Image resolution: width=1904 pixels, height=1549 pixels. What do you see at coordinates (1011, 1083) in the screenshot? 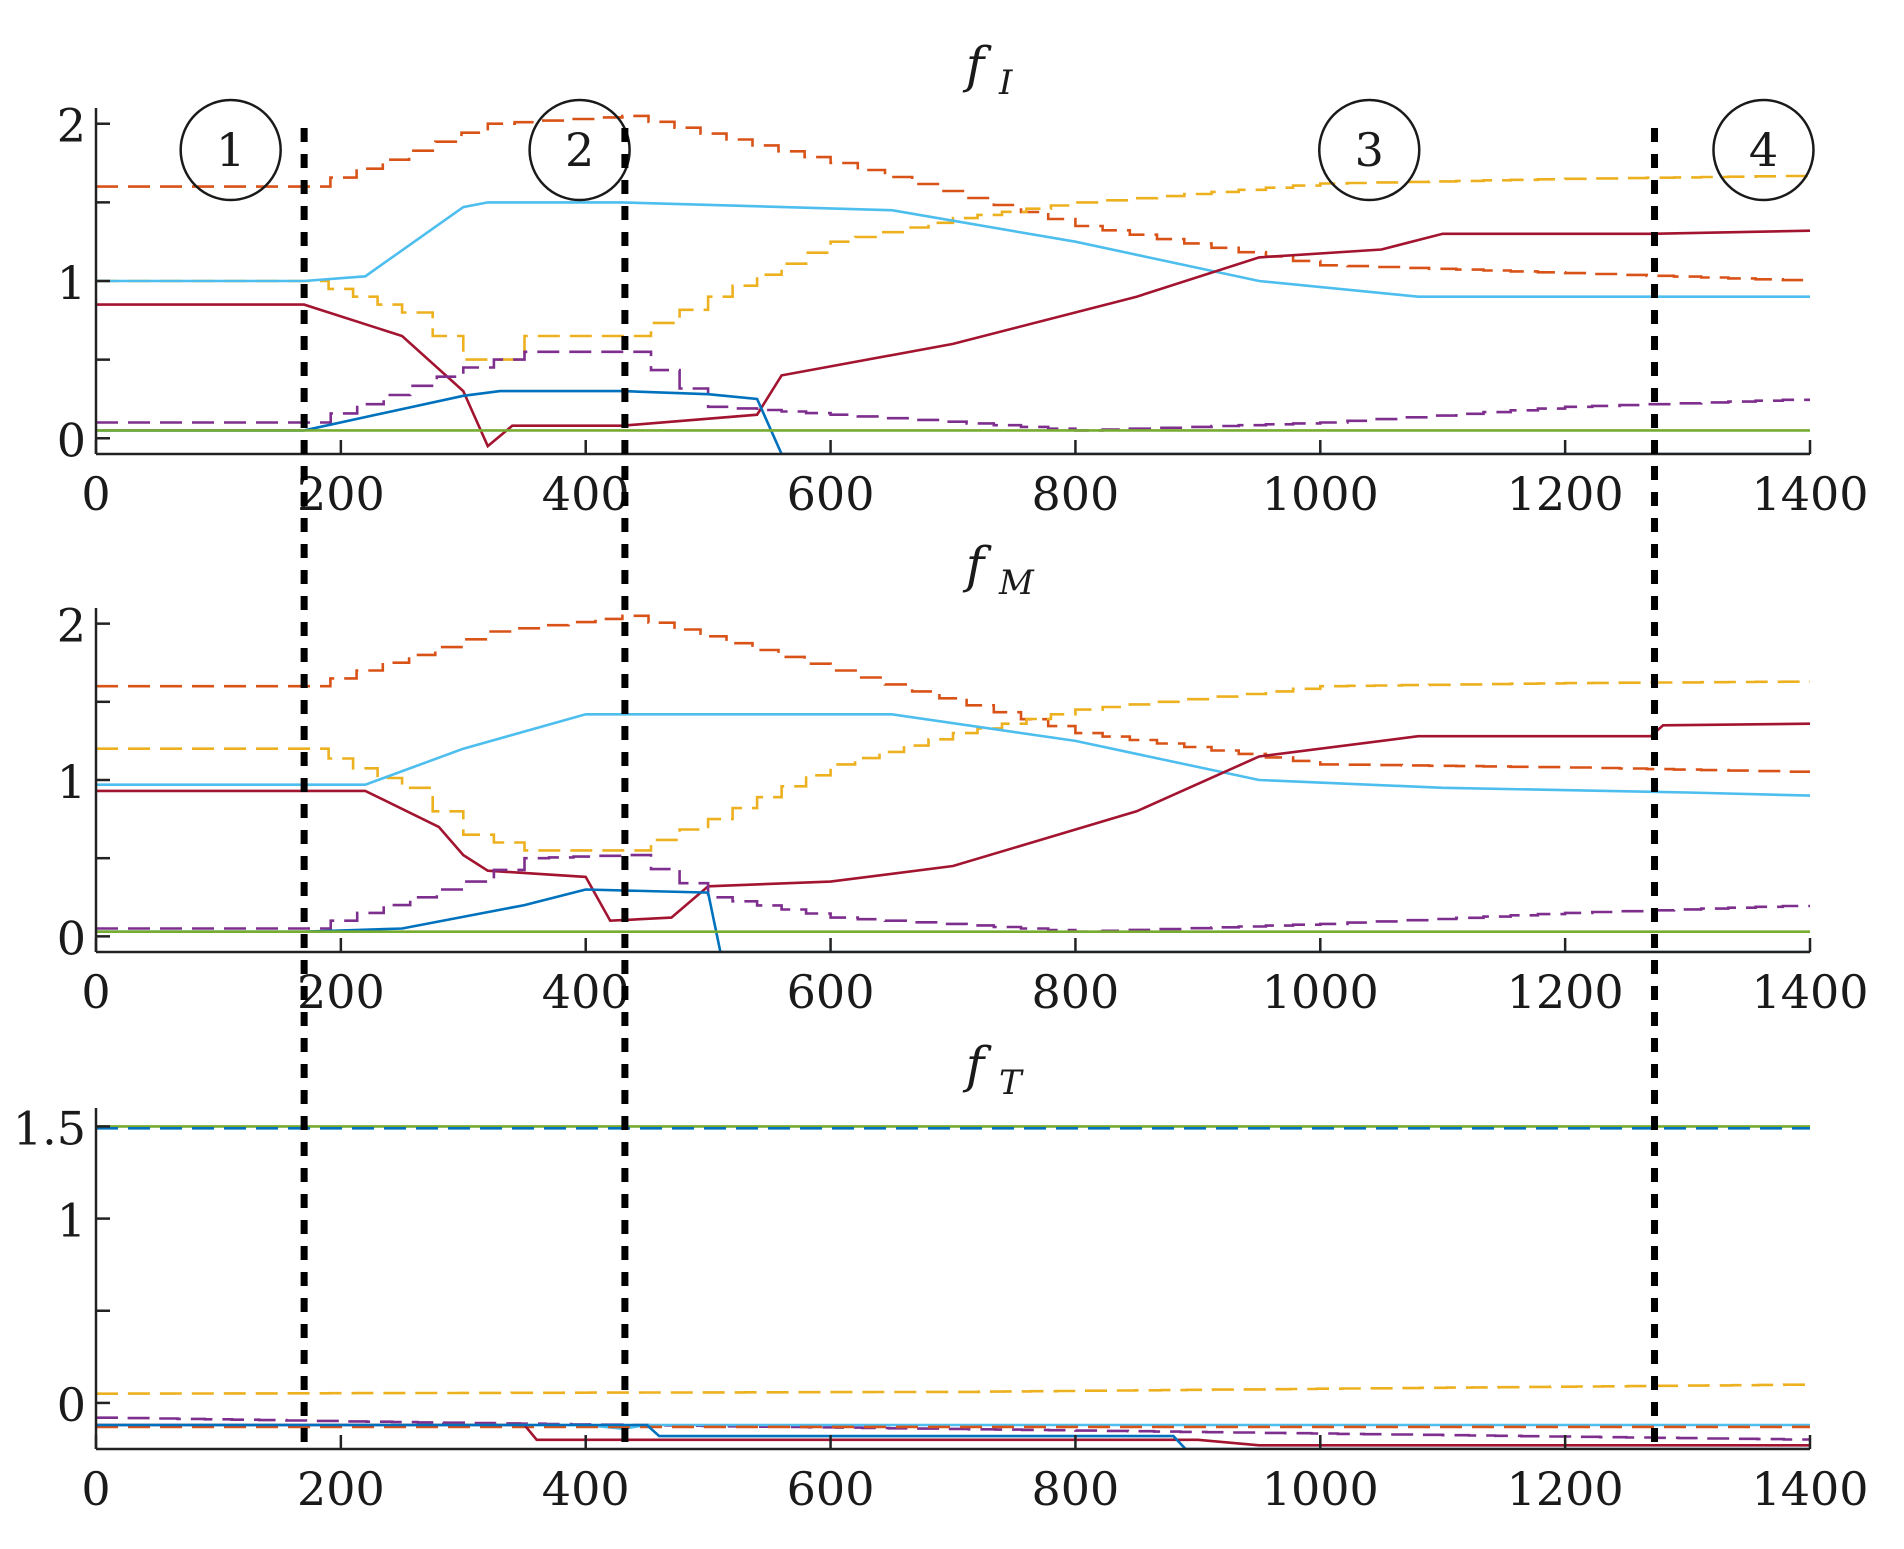
I see `panel-title-subscript: T` at bounding box center [1011, 1083].